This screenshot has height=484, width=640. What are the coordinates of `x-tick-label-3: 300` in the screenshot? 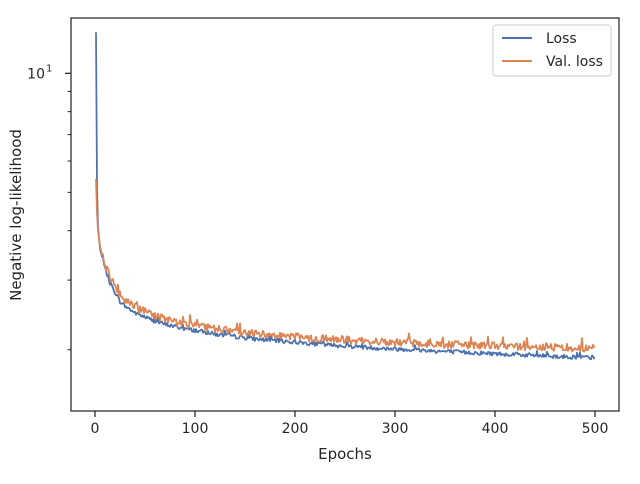 It's located at (395, 429).